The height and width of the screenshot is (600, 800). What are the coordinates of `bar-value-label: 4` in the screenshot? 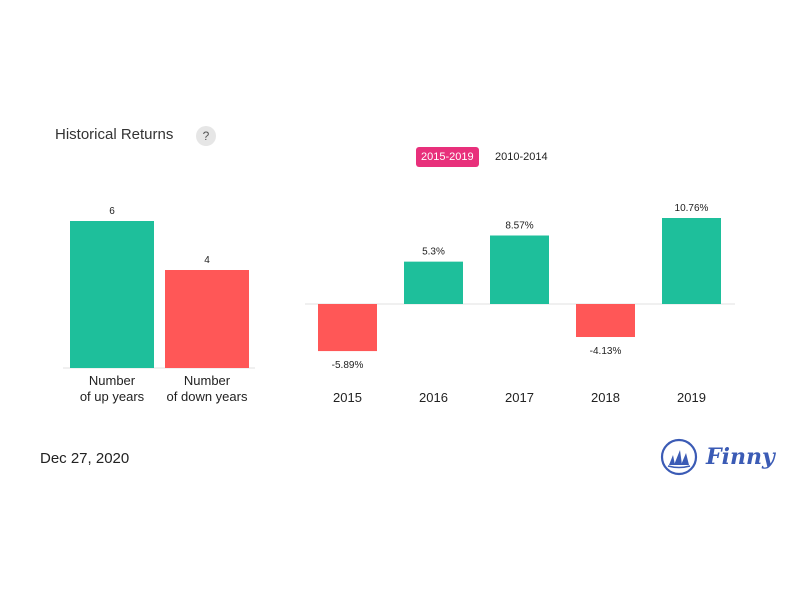 It's located at (207, 260).